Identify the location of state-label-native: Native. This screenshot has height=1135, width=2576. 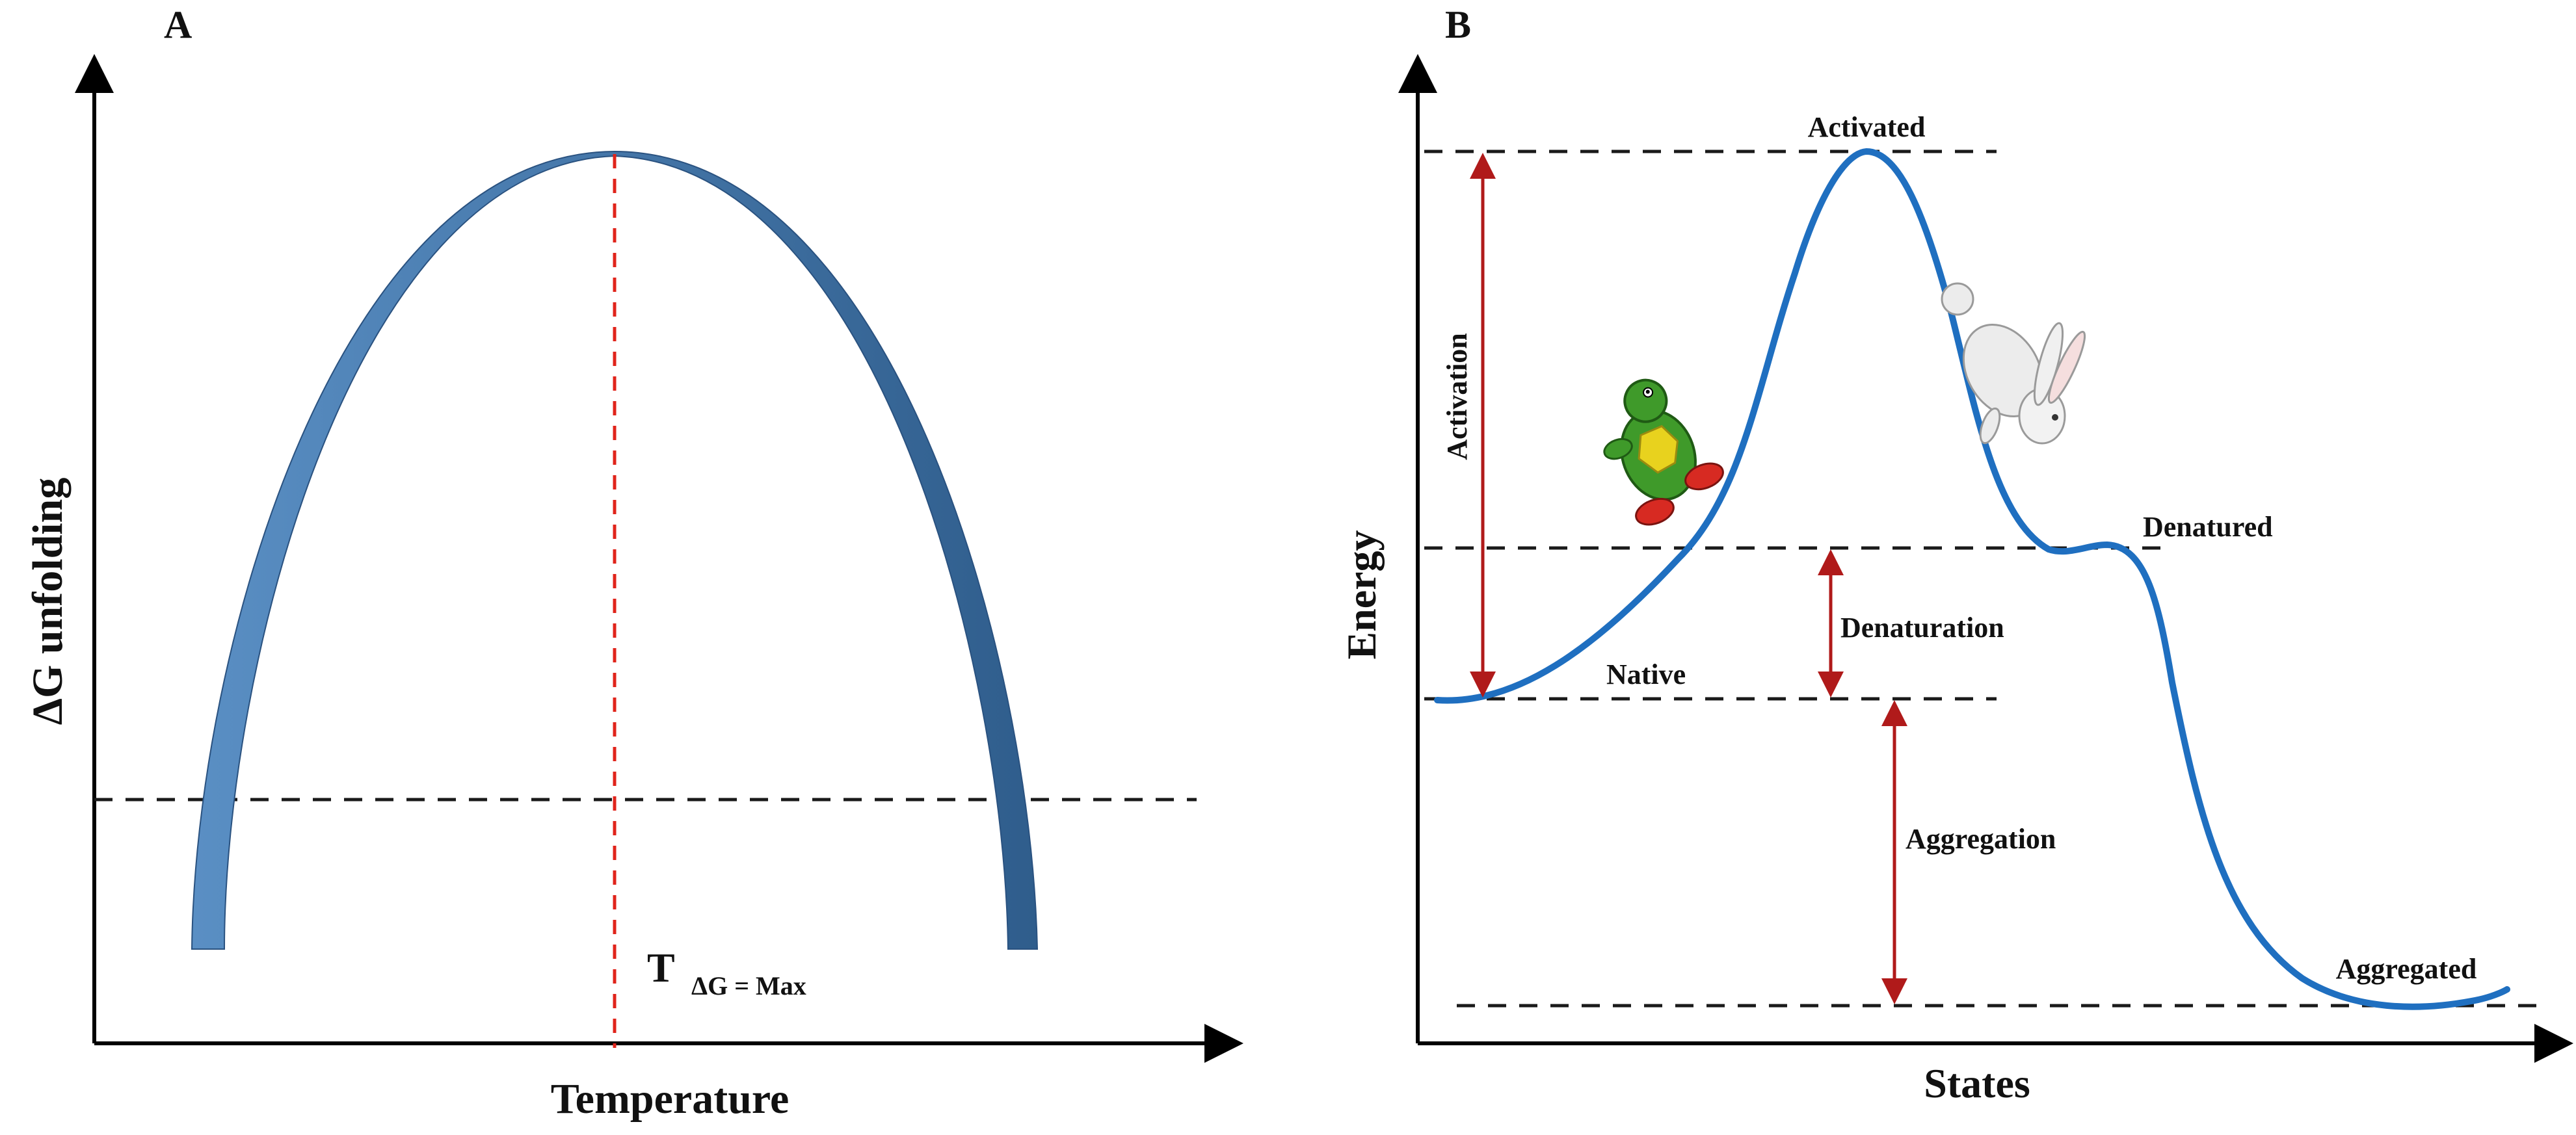
(1646, 674).